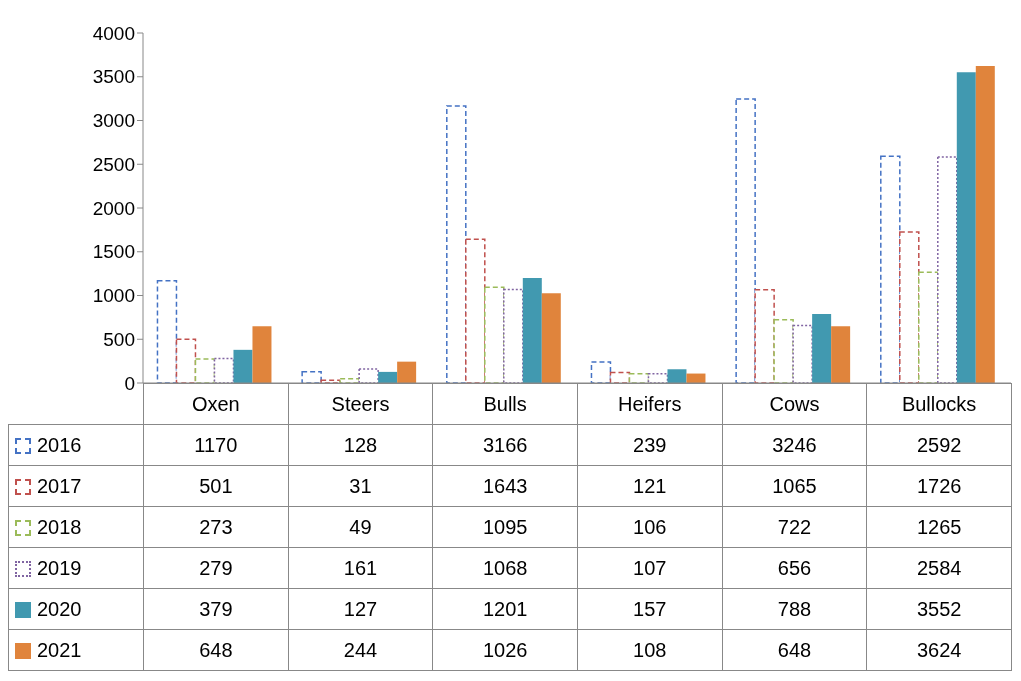 This screenshot has height=681, width=1021. Describe the element at coordinates (129, 383) in the screenshot. I see `y-tick-label: 0` at that location.